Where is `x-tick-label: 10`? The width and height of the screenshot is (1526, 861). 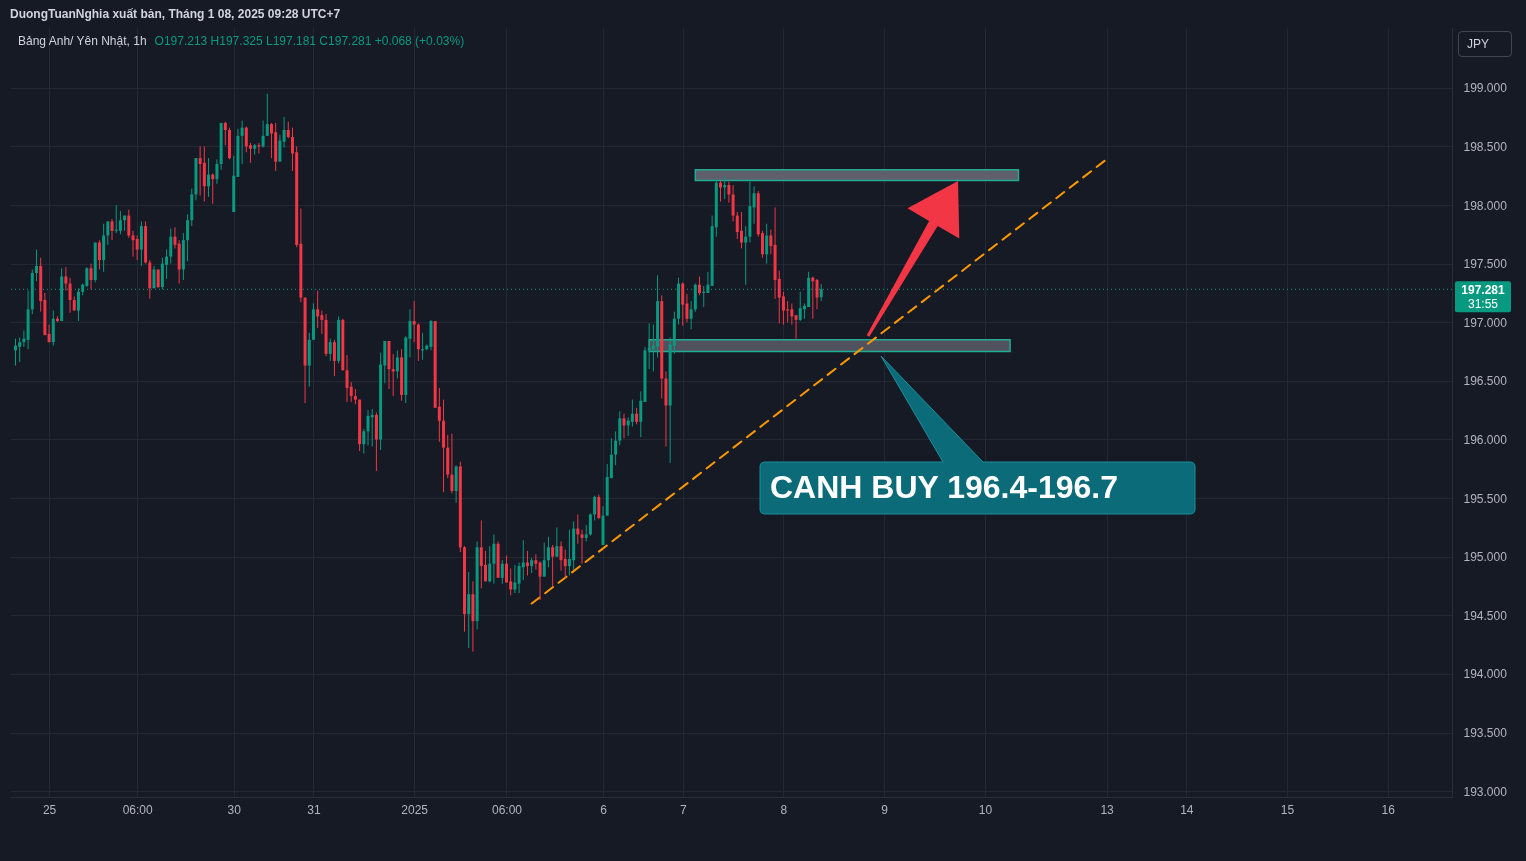
x-tick-label: 10 is located at coordinates (985, 809).